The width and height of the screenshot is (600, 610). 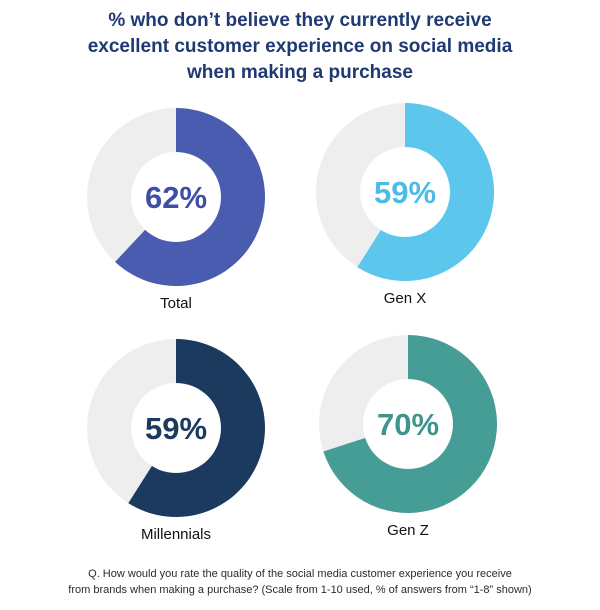 I want to click on donut-millennials: 59% Millennials, so click(x=176, y=441).